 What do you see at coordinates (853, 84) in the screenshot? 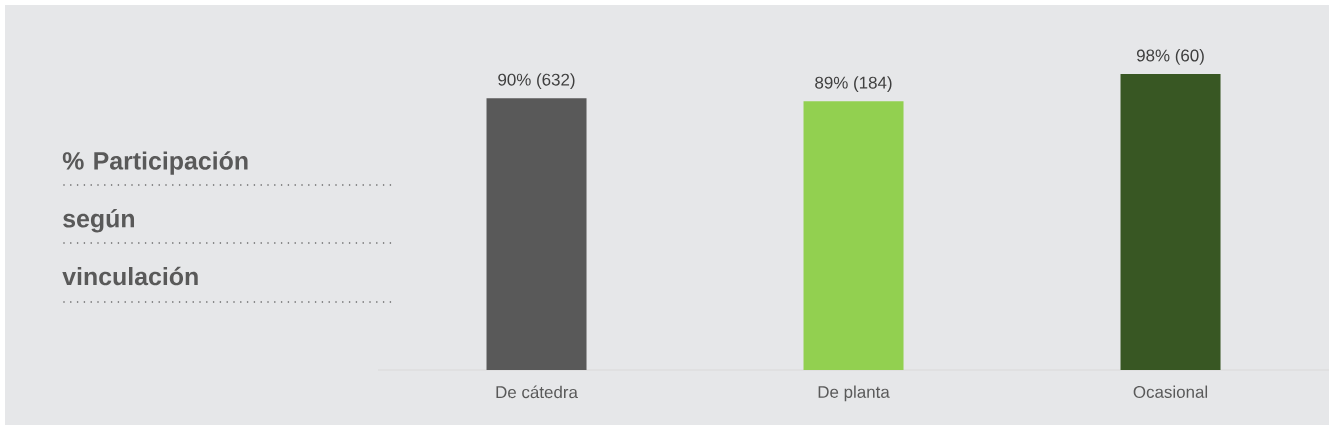
I see `data-label: 89% (184)` at bounding box center [853, 84].